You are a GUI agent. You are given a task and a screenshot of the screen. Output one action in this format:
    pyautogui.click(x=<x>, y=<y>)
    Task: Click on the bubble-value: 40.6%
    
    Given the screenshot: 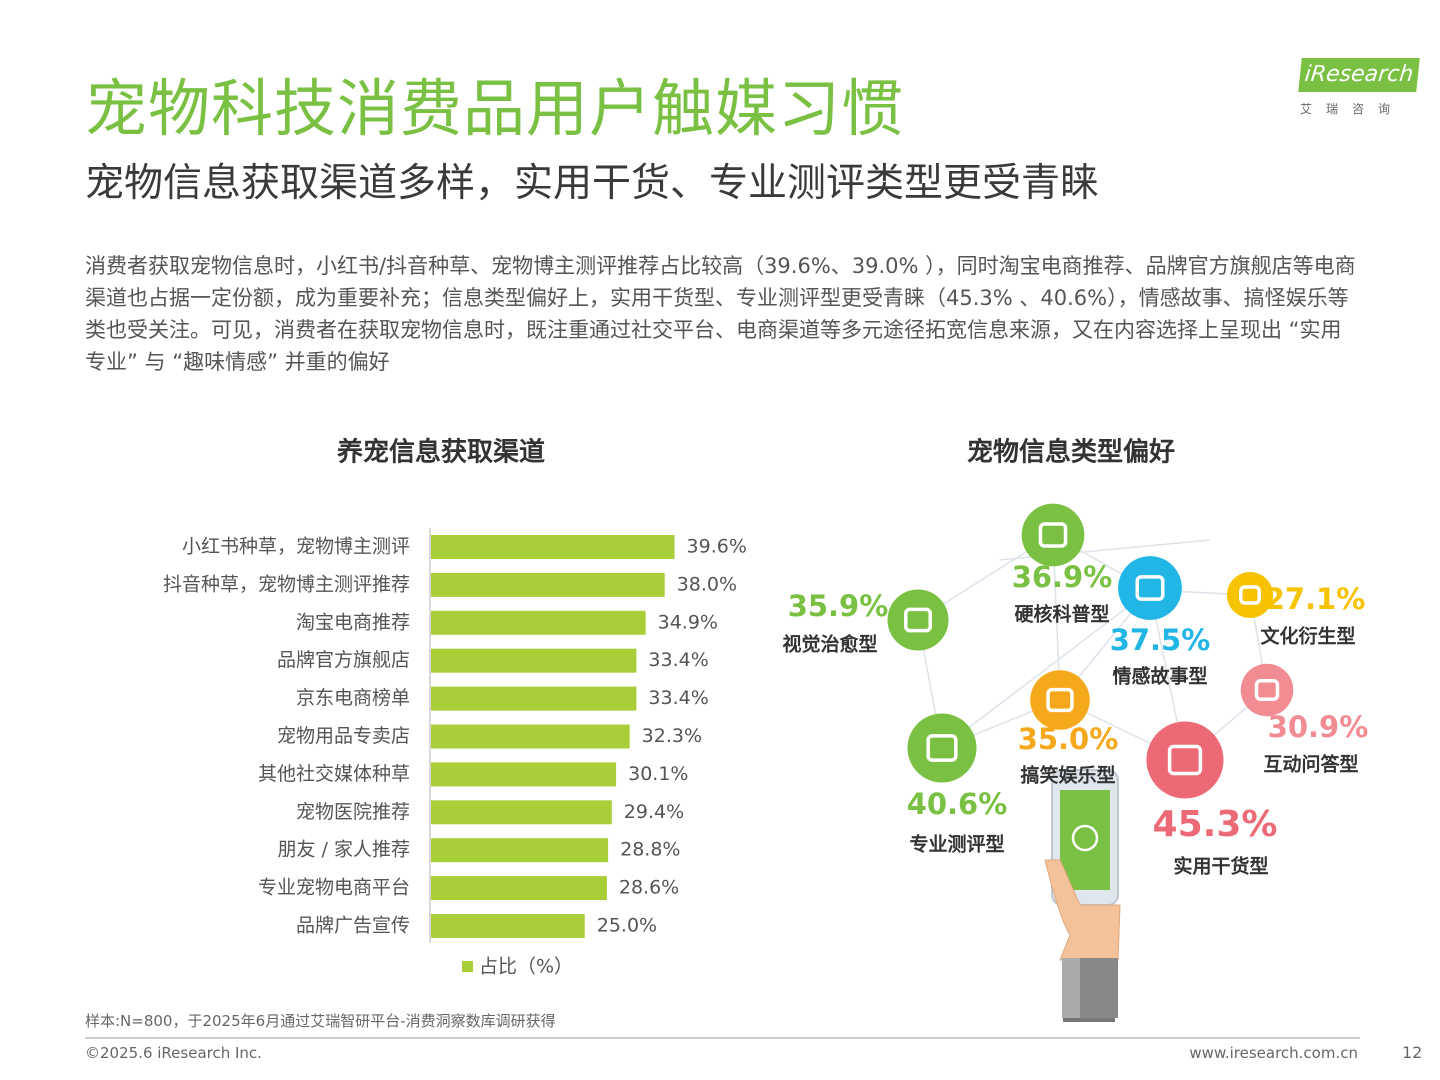 What is the action you would take?
    pyautogui.click(x=957, y=804)
    